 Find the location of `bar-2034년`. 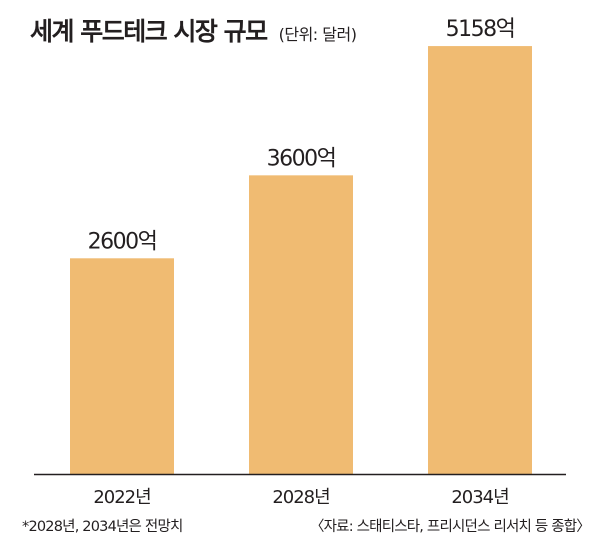

bar-2034년 is located at coordinates (480, 260).